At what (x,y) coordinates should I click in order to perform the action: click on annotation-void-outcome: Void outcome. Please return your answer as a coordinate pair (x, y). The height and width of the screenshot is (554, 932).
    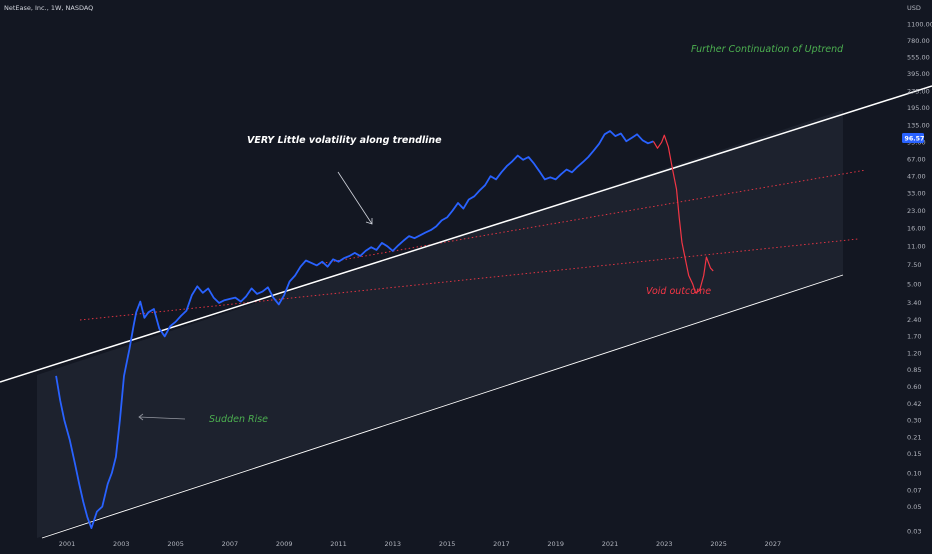
    Looking at the image, I should click on (678, 291).